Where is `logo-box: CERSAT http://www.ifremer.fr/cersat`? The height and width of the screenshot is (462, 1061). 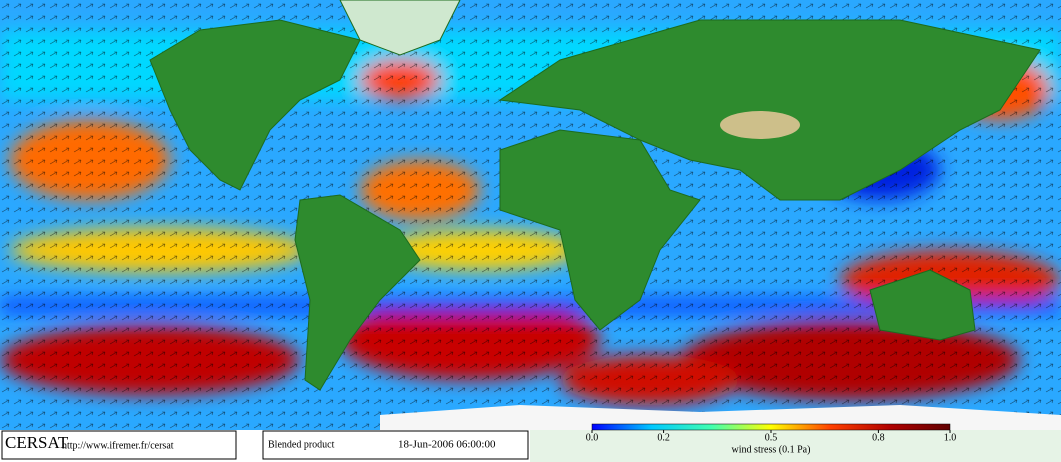 logo-box: CERSAT http://www.ifremer.fr/cersat is located at coordinates (119, 445).